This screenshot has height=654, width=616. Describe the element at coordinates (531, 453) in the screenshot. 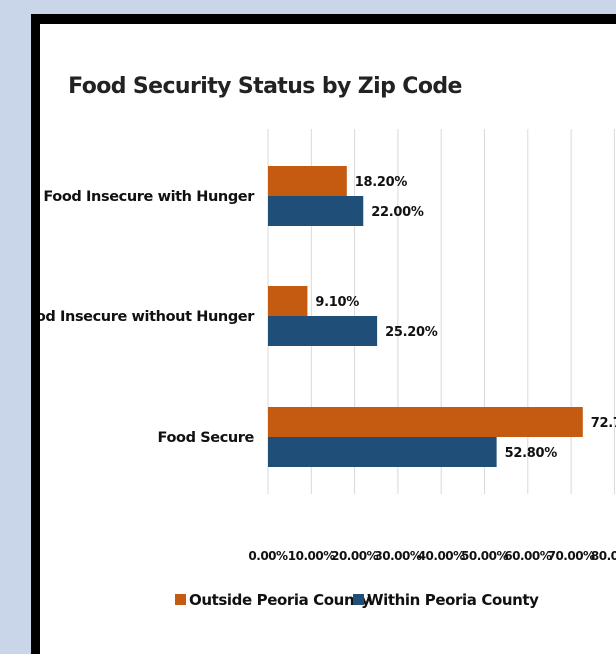

I see `data-label: 52.80%` at that location.